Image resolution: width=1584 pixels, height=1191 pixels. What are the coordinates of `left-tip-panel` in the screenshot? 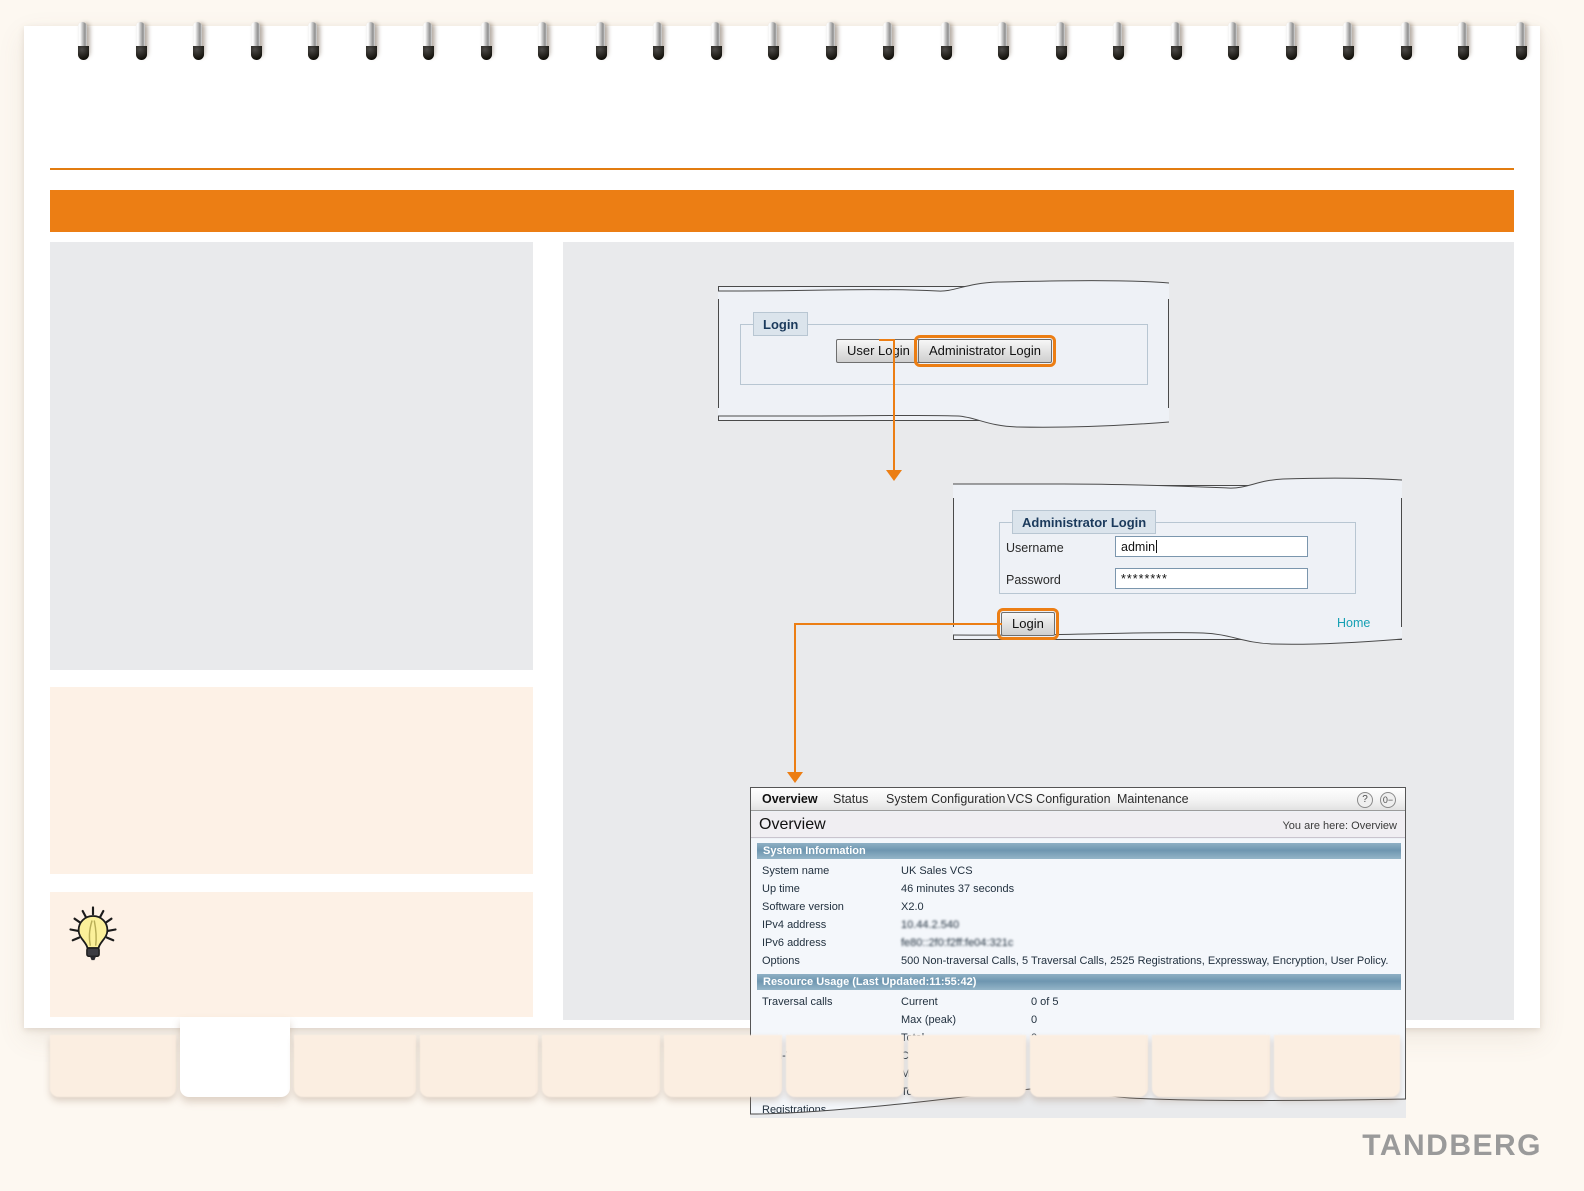 It's located at (291, 954).